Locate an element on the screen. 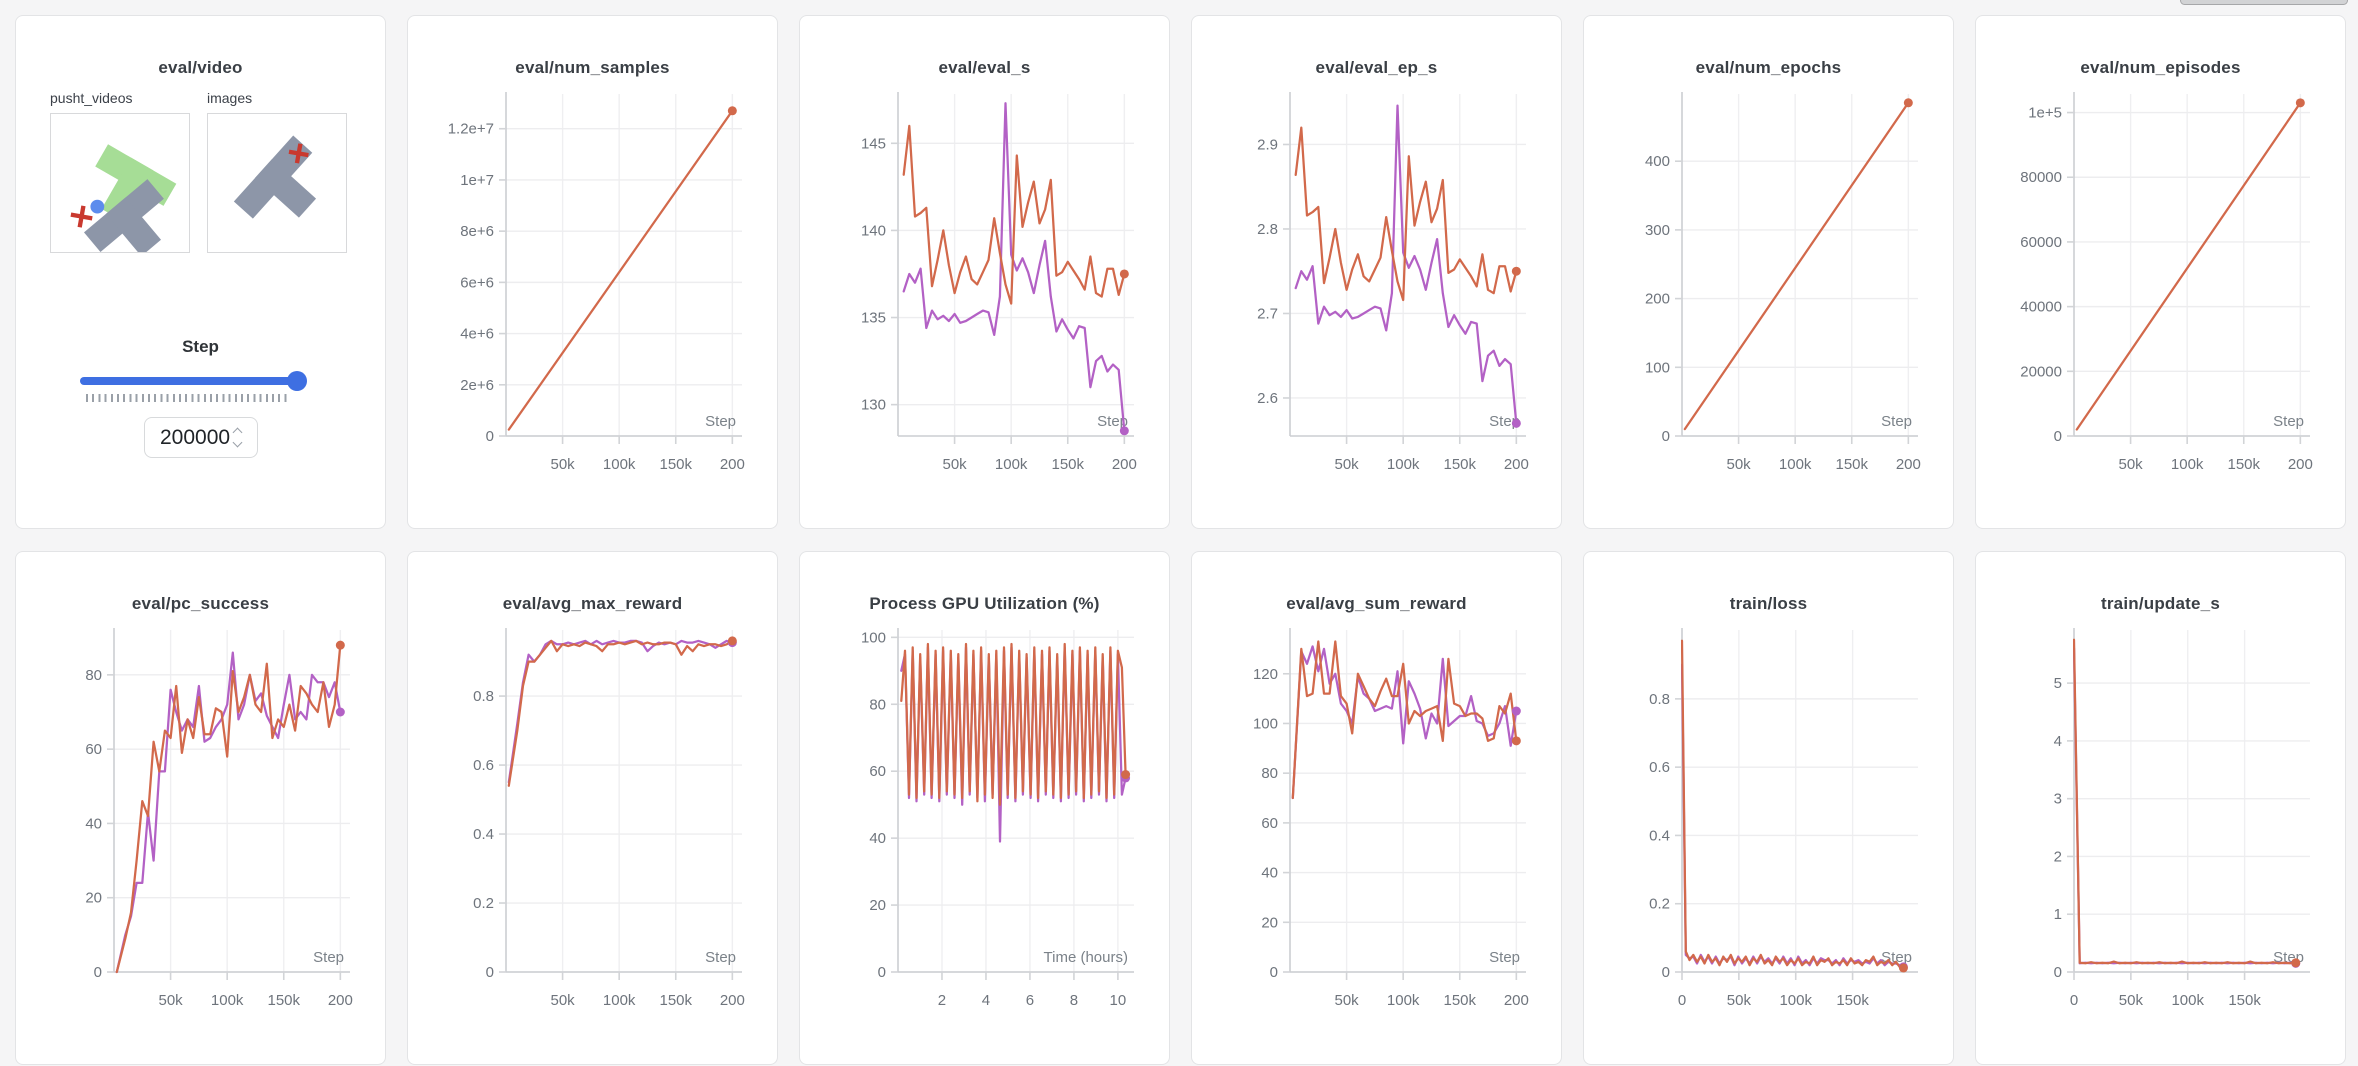  y-tick-label: 20 is located at coordinates (93, 898).